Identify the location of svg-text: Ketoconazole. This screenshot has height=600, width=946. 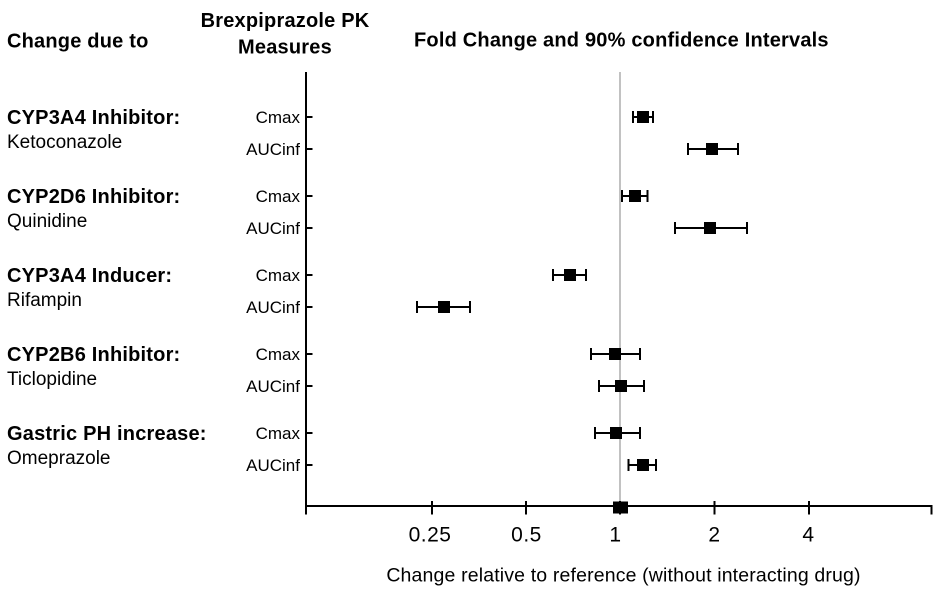
(64, 142).